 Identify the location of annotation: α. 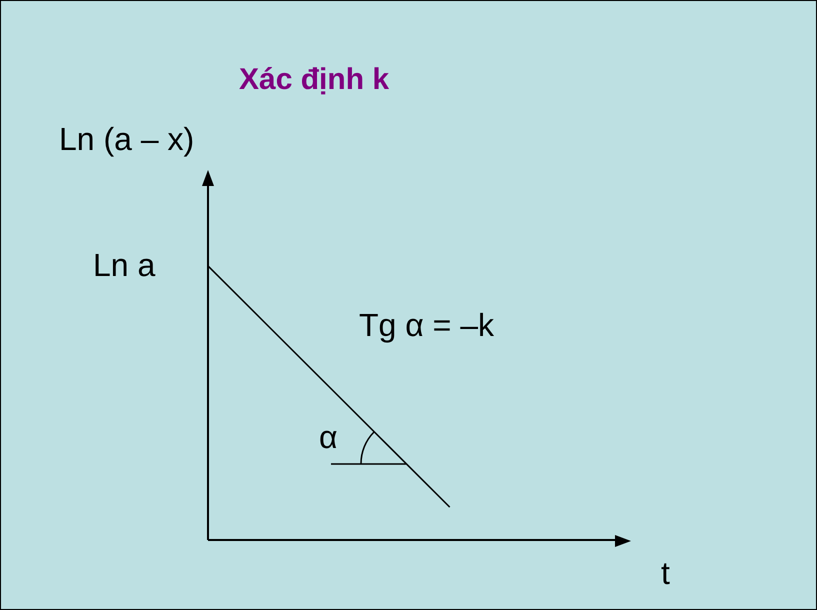
(328, 437).